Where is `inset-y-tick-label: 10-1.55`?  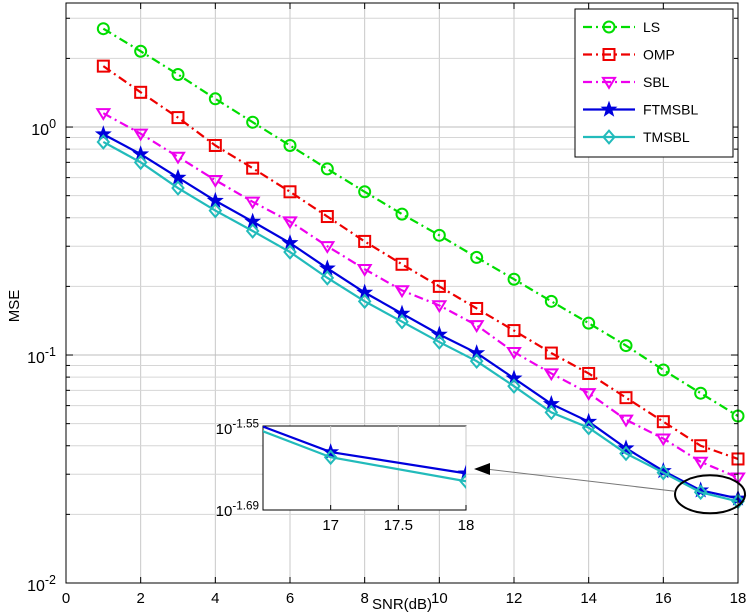
inset-y-tick-label: 10-1.55 is located at coordinates (238, 427).